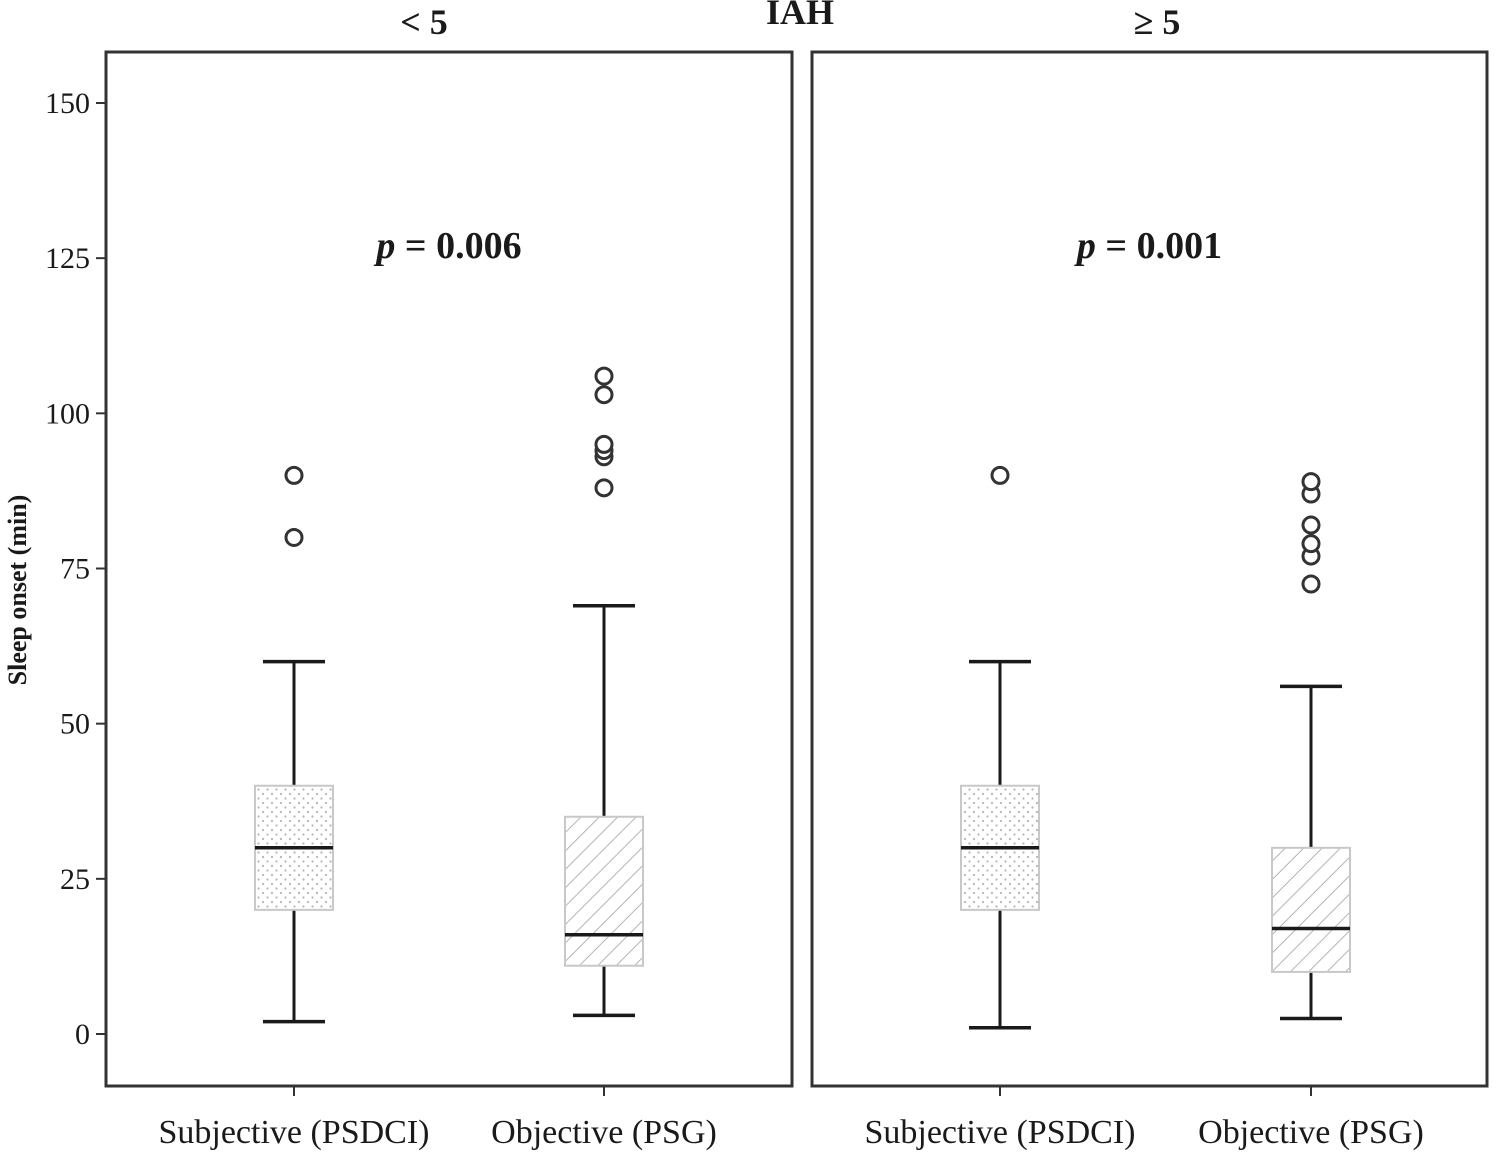 The width and height of the screenshot is (1503, 1156). What do you see at coordinates (75, 724) in the screenshot?
I see `y-tick-label: 50` at bounding box center [75, 724].